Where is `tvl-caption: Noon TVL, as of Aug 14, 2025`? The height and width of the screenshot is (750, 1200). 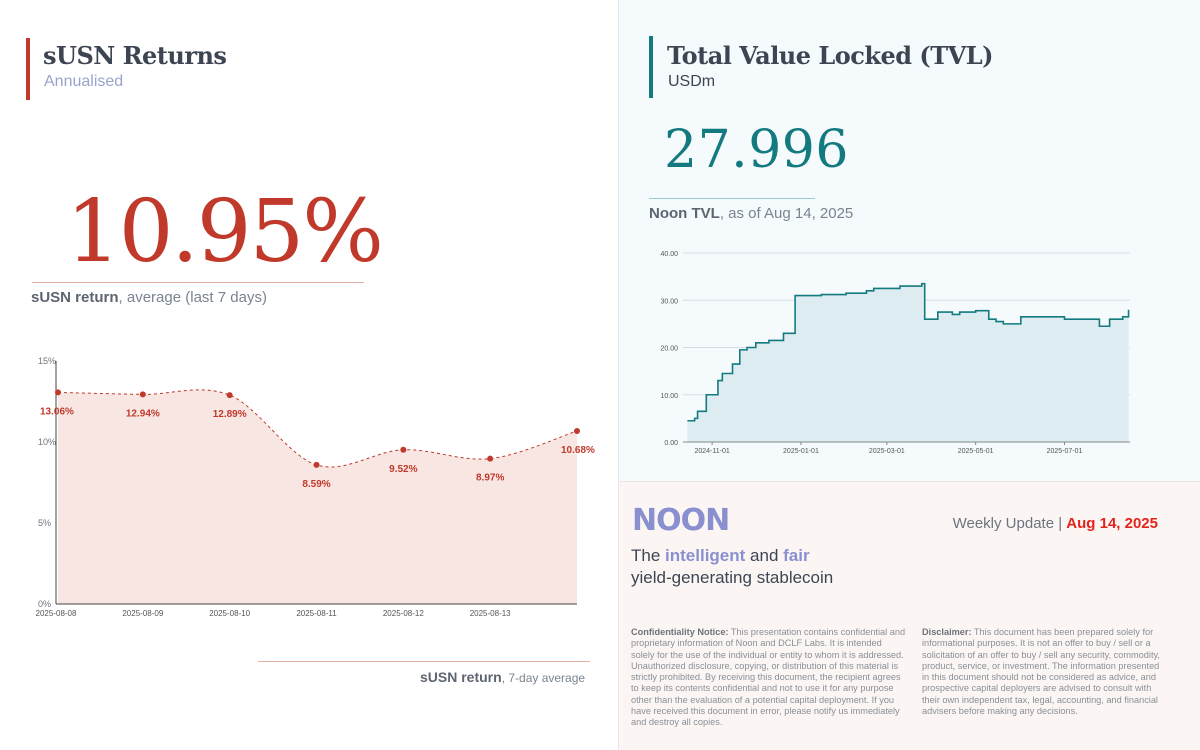
tvl-caption: Noon TVL, as of Aug 14, 2025 is located at coordinates (751, 213).